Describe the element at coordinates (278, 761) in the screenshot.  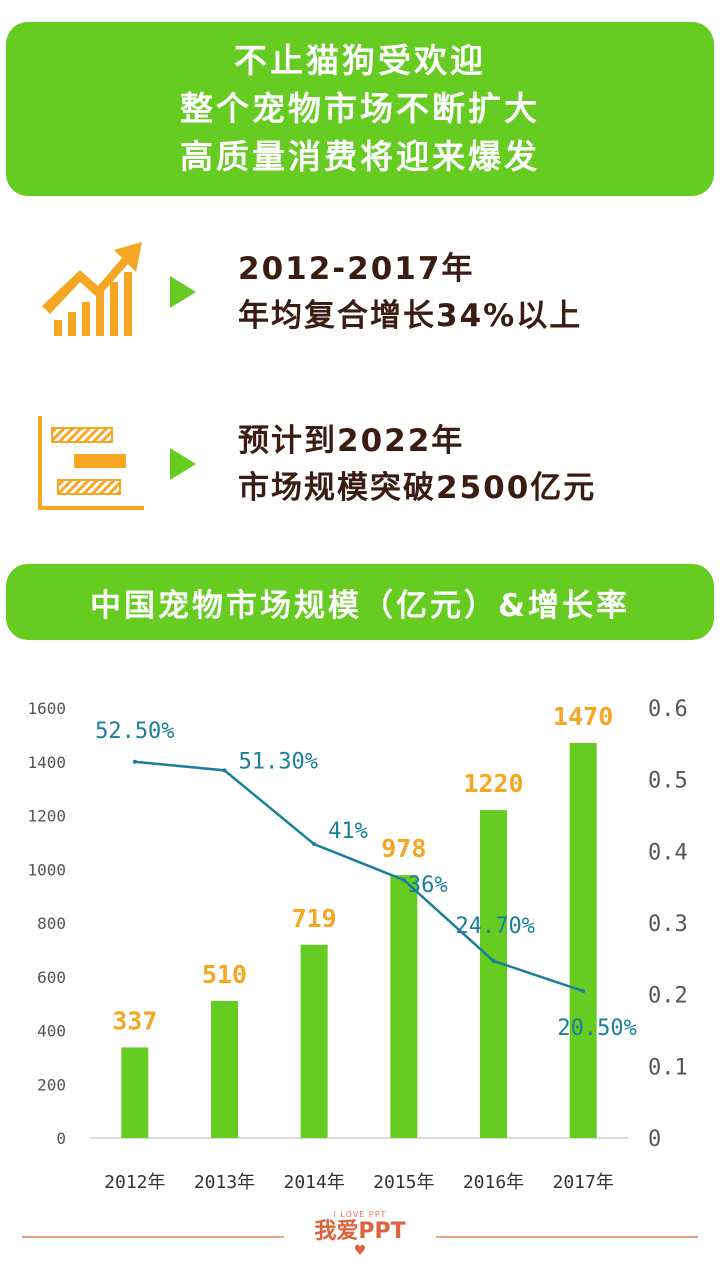
I see `growth-rate-label: 51.30%` at that location.